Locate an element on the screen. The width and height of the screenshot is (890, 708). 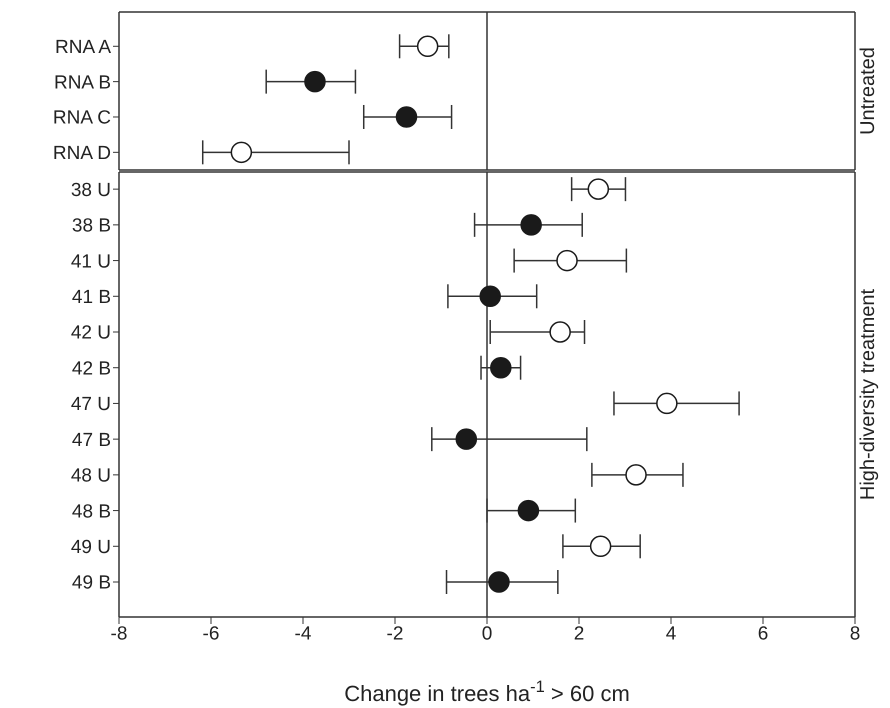
y-tick-label: RNA D is located at coordinates (81, 153).